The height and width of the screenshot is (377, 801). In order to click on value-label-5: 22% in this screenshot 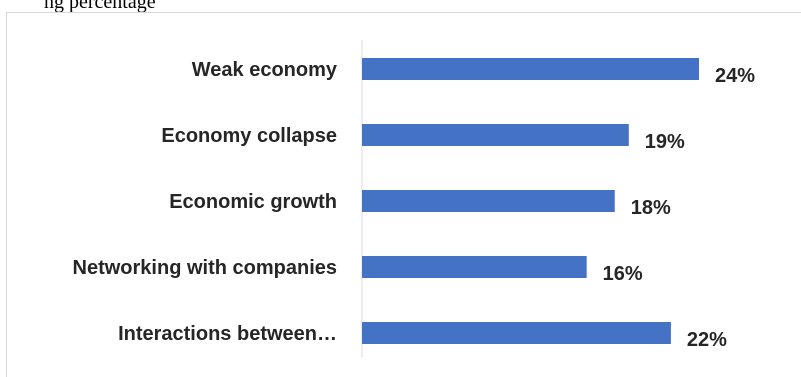, I will do `click(707, 340)`.